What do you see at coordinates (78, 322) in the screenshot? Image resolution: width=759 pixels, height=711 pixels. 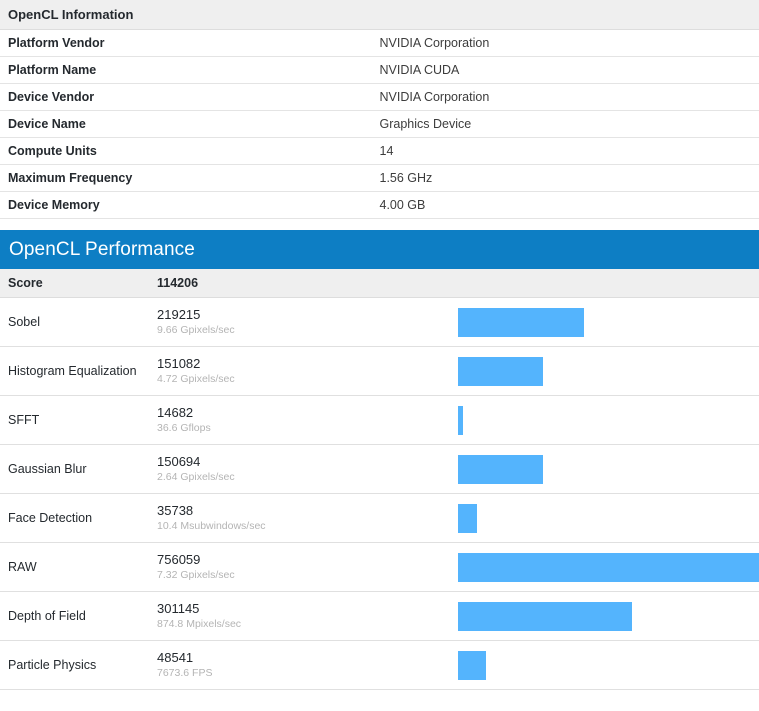 I see `benchmark-name-sobel: Sobel` at bounding box center [78, 322].